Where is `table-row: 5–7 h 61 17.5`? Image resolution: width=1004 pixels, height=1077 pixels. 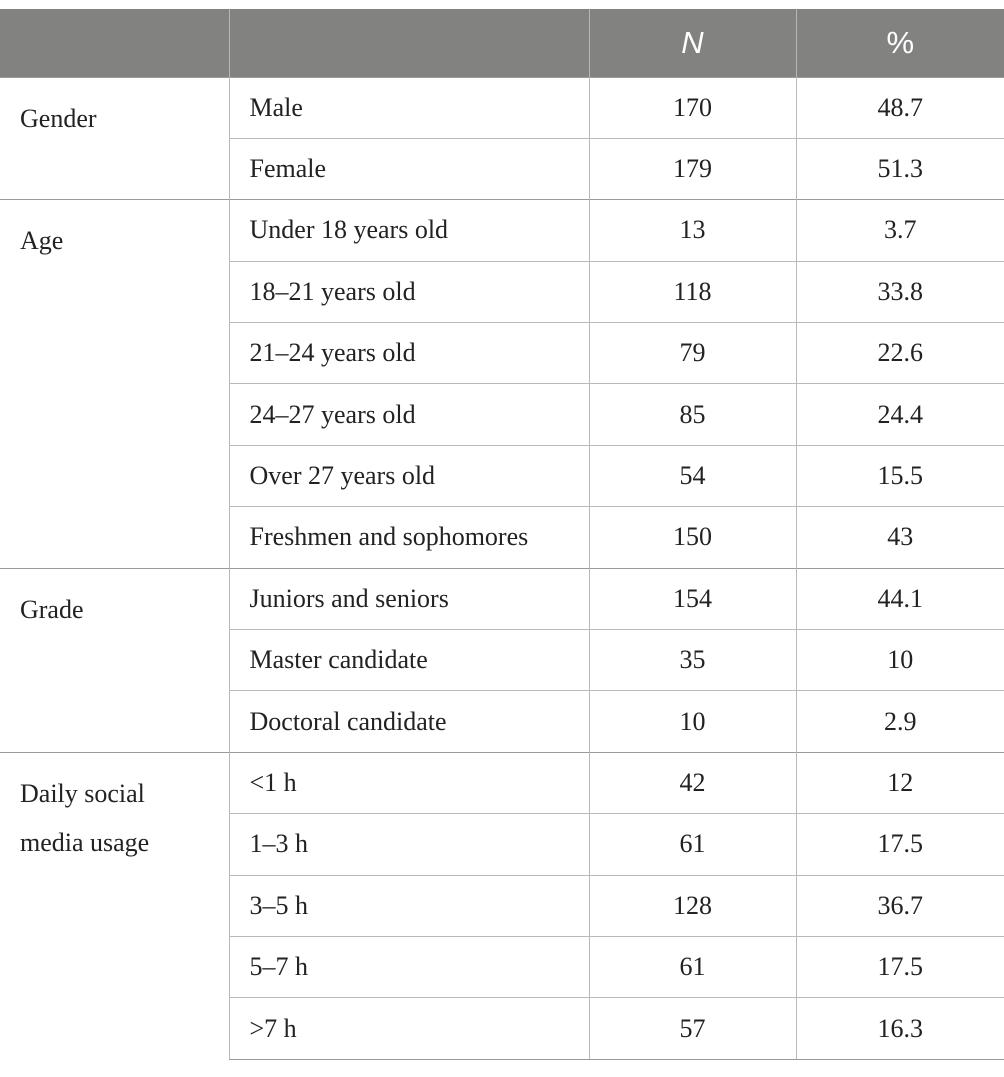 table-row: 5–7 h 61 17.5 is located at coordinates (502, 966).